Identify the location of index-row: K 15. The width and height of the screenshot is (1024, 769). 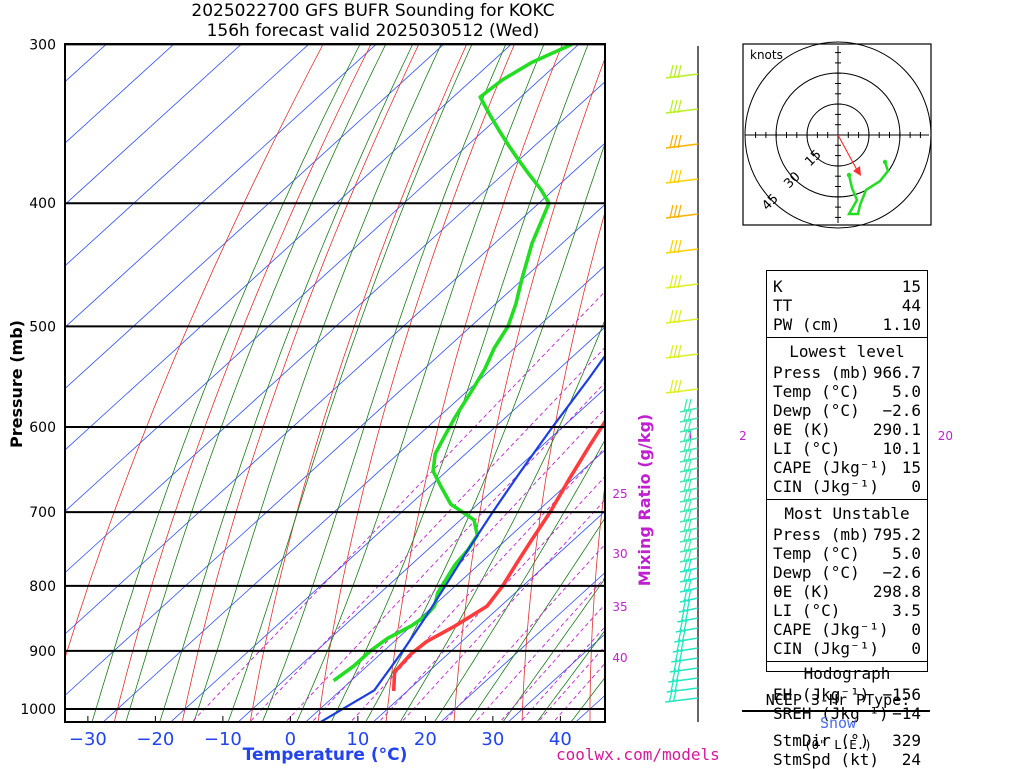
(847, 286).